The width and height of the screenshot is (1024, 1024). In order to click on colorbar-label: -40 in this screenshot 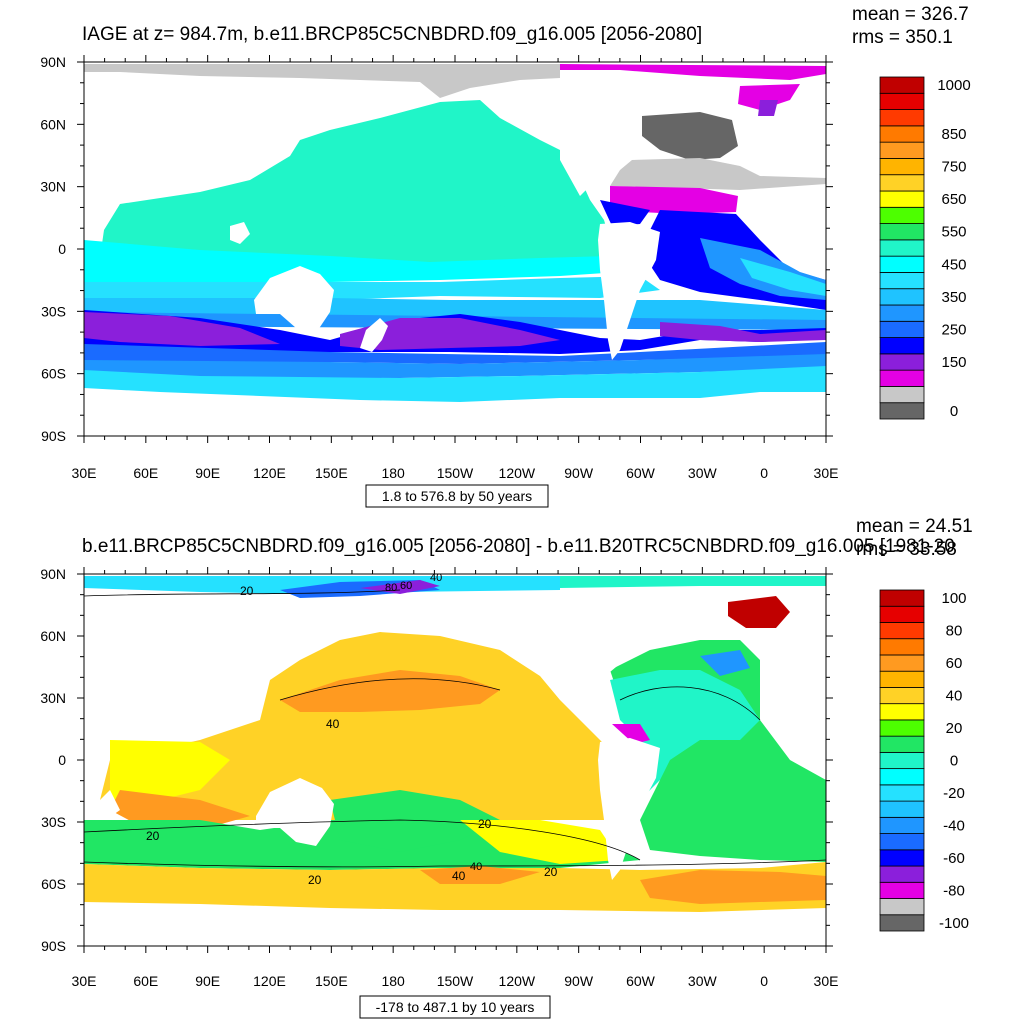, I will do `click(954, 825)`.